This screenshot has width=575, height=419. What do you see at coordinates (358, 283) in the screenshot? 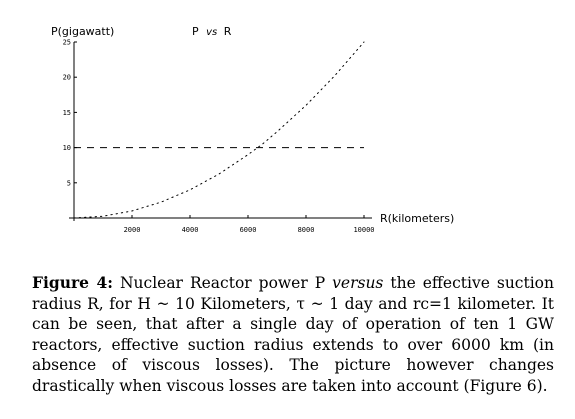
I see `caption-italic: versus` at bounding box center [358, 283].